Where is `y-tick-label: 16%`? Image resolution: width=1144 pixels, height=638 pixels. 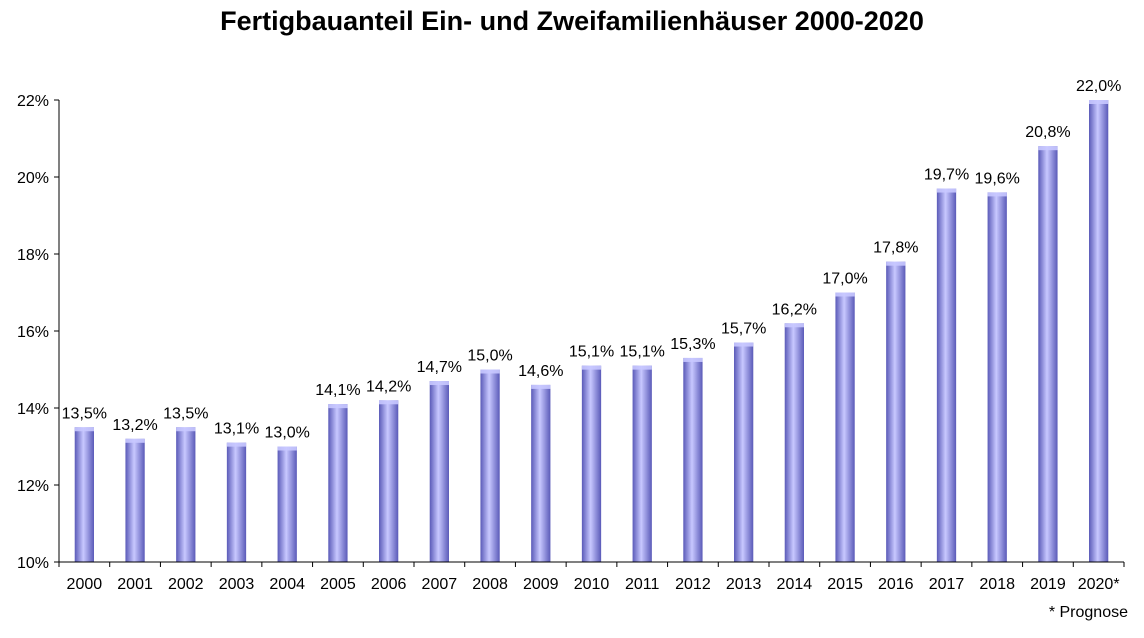 y-tick-label: 16% is located at coordinates (33, 332).